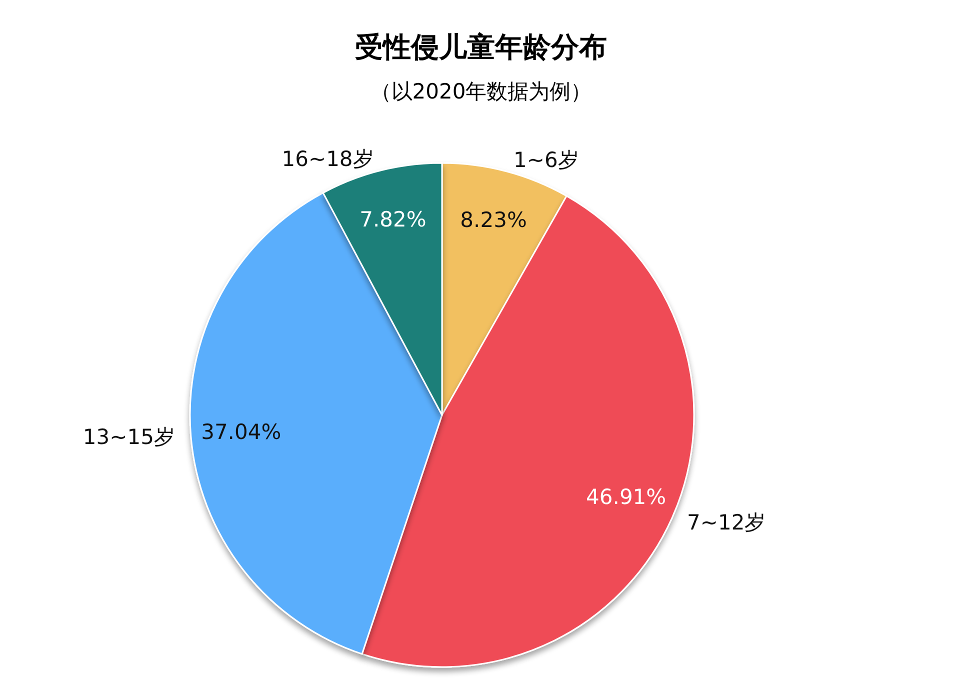  What do you see at coordinates (481, 92) in the screenshot?
I see `chart-subtitle: （以2020年数据为例）` at bounding box center [481, 92].